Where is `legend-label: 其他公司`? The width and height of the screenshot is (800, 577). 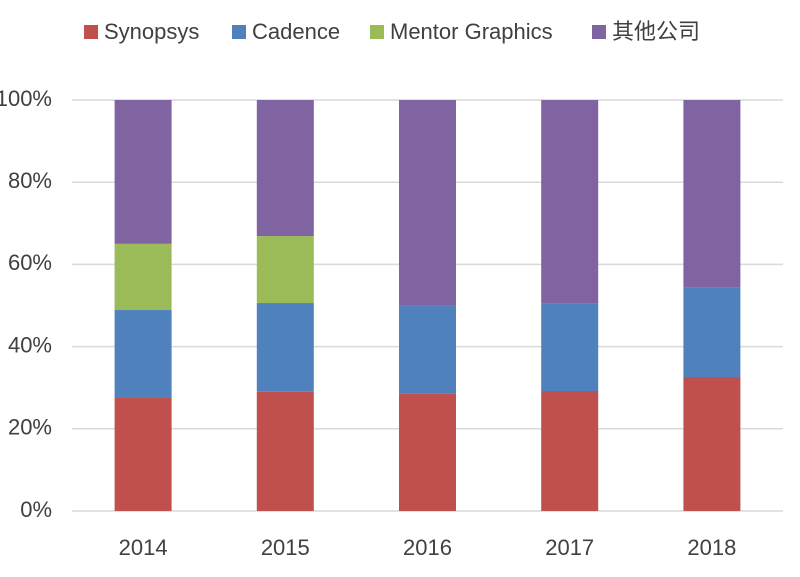 legend-label: 其他公司 is located at coordinates (656, 31).